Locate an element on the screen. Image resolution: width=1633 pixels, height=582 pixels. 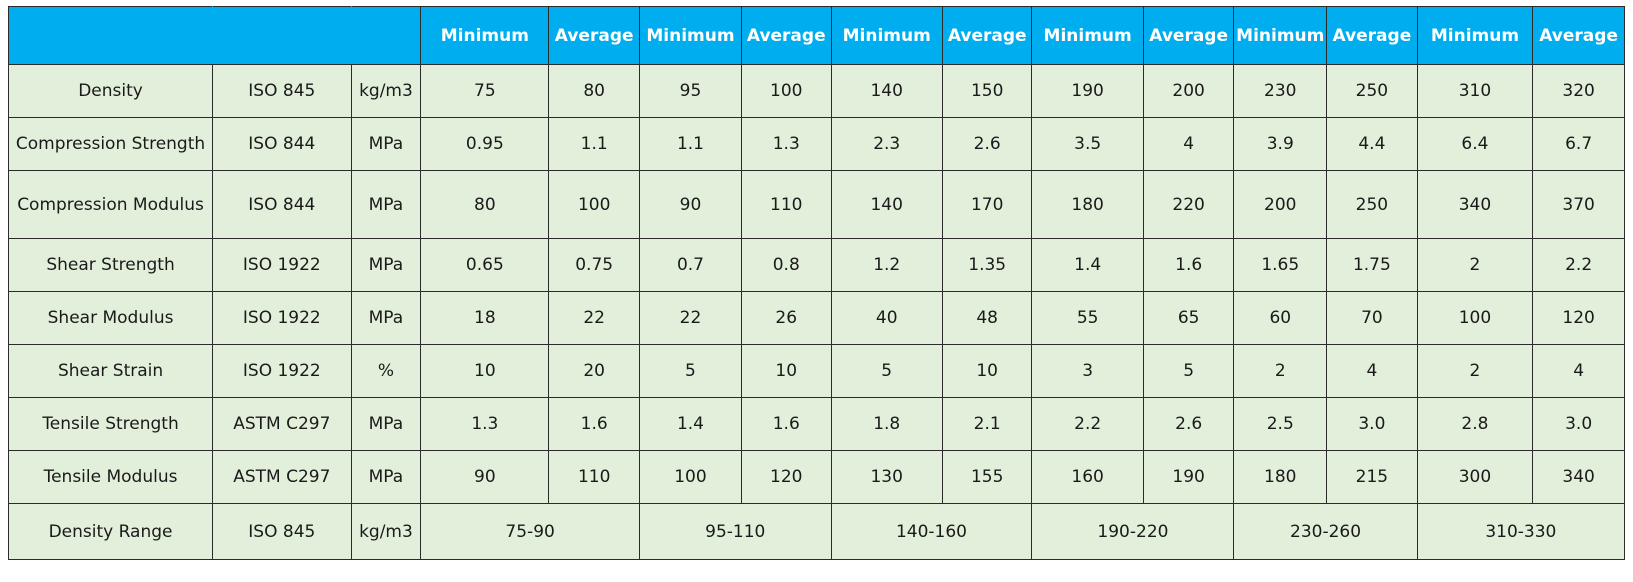
average-value-cell: 1.3 is located at coordinates (786, 144).